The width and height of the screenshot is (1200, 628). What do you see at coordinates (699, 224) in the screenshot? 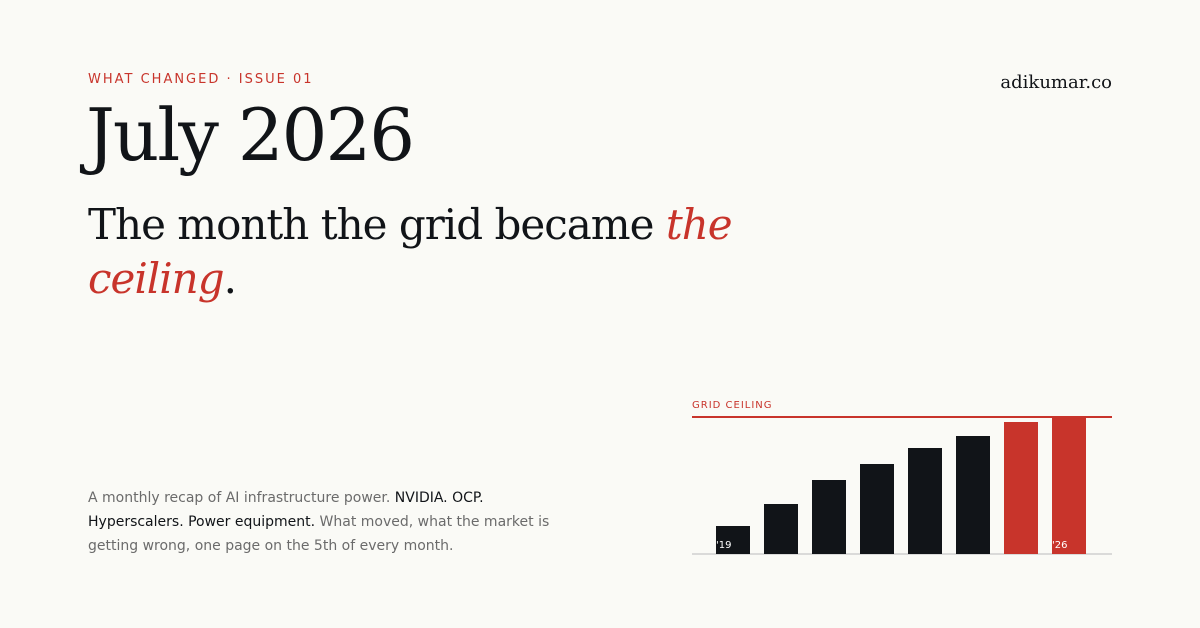
I see `headline-emphasis-1: the` at bounding box center [699, 224].